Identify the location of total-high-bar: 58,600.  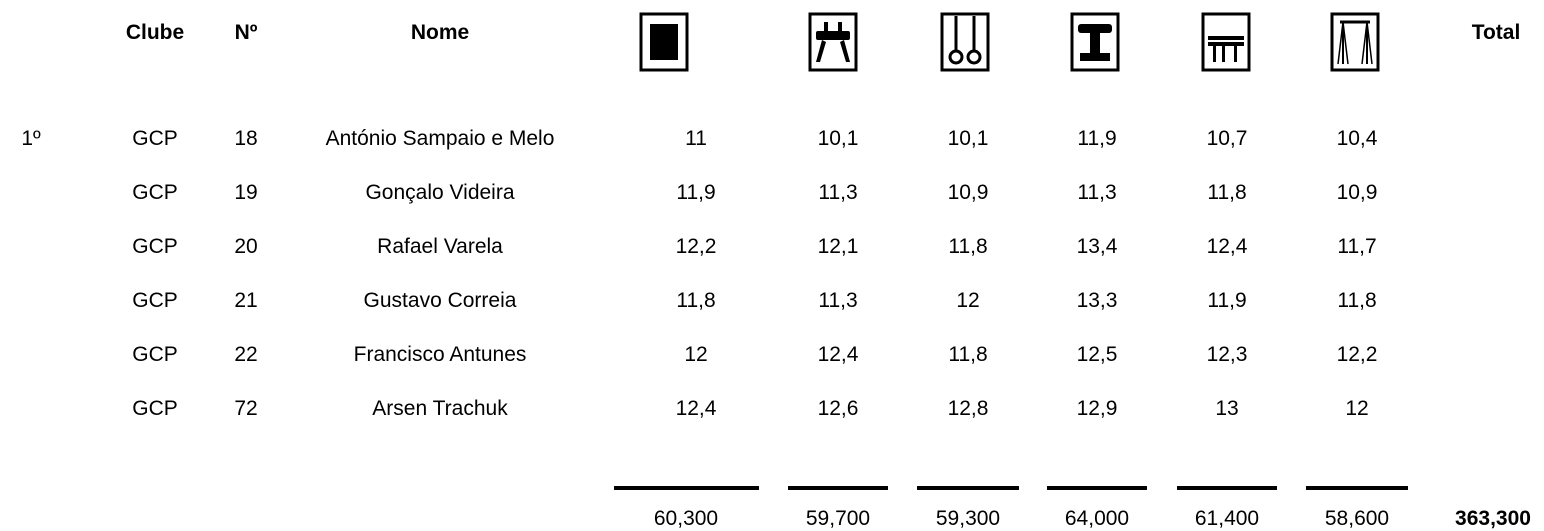
(1357, 518).